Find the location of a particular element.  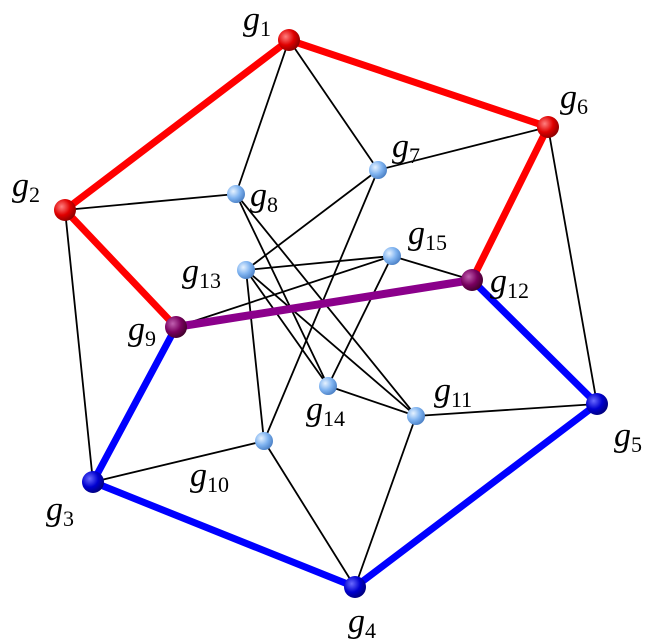

edge-g6-g7 is located at coordinates (463, 148).